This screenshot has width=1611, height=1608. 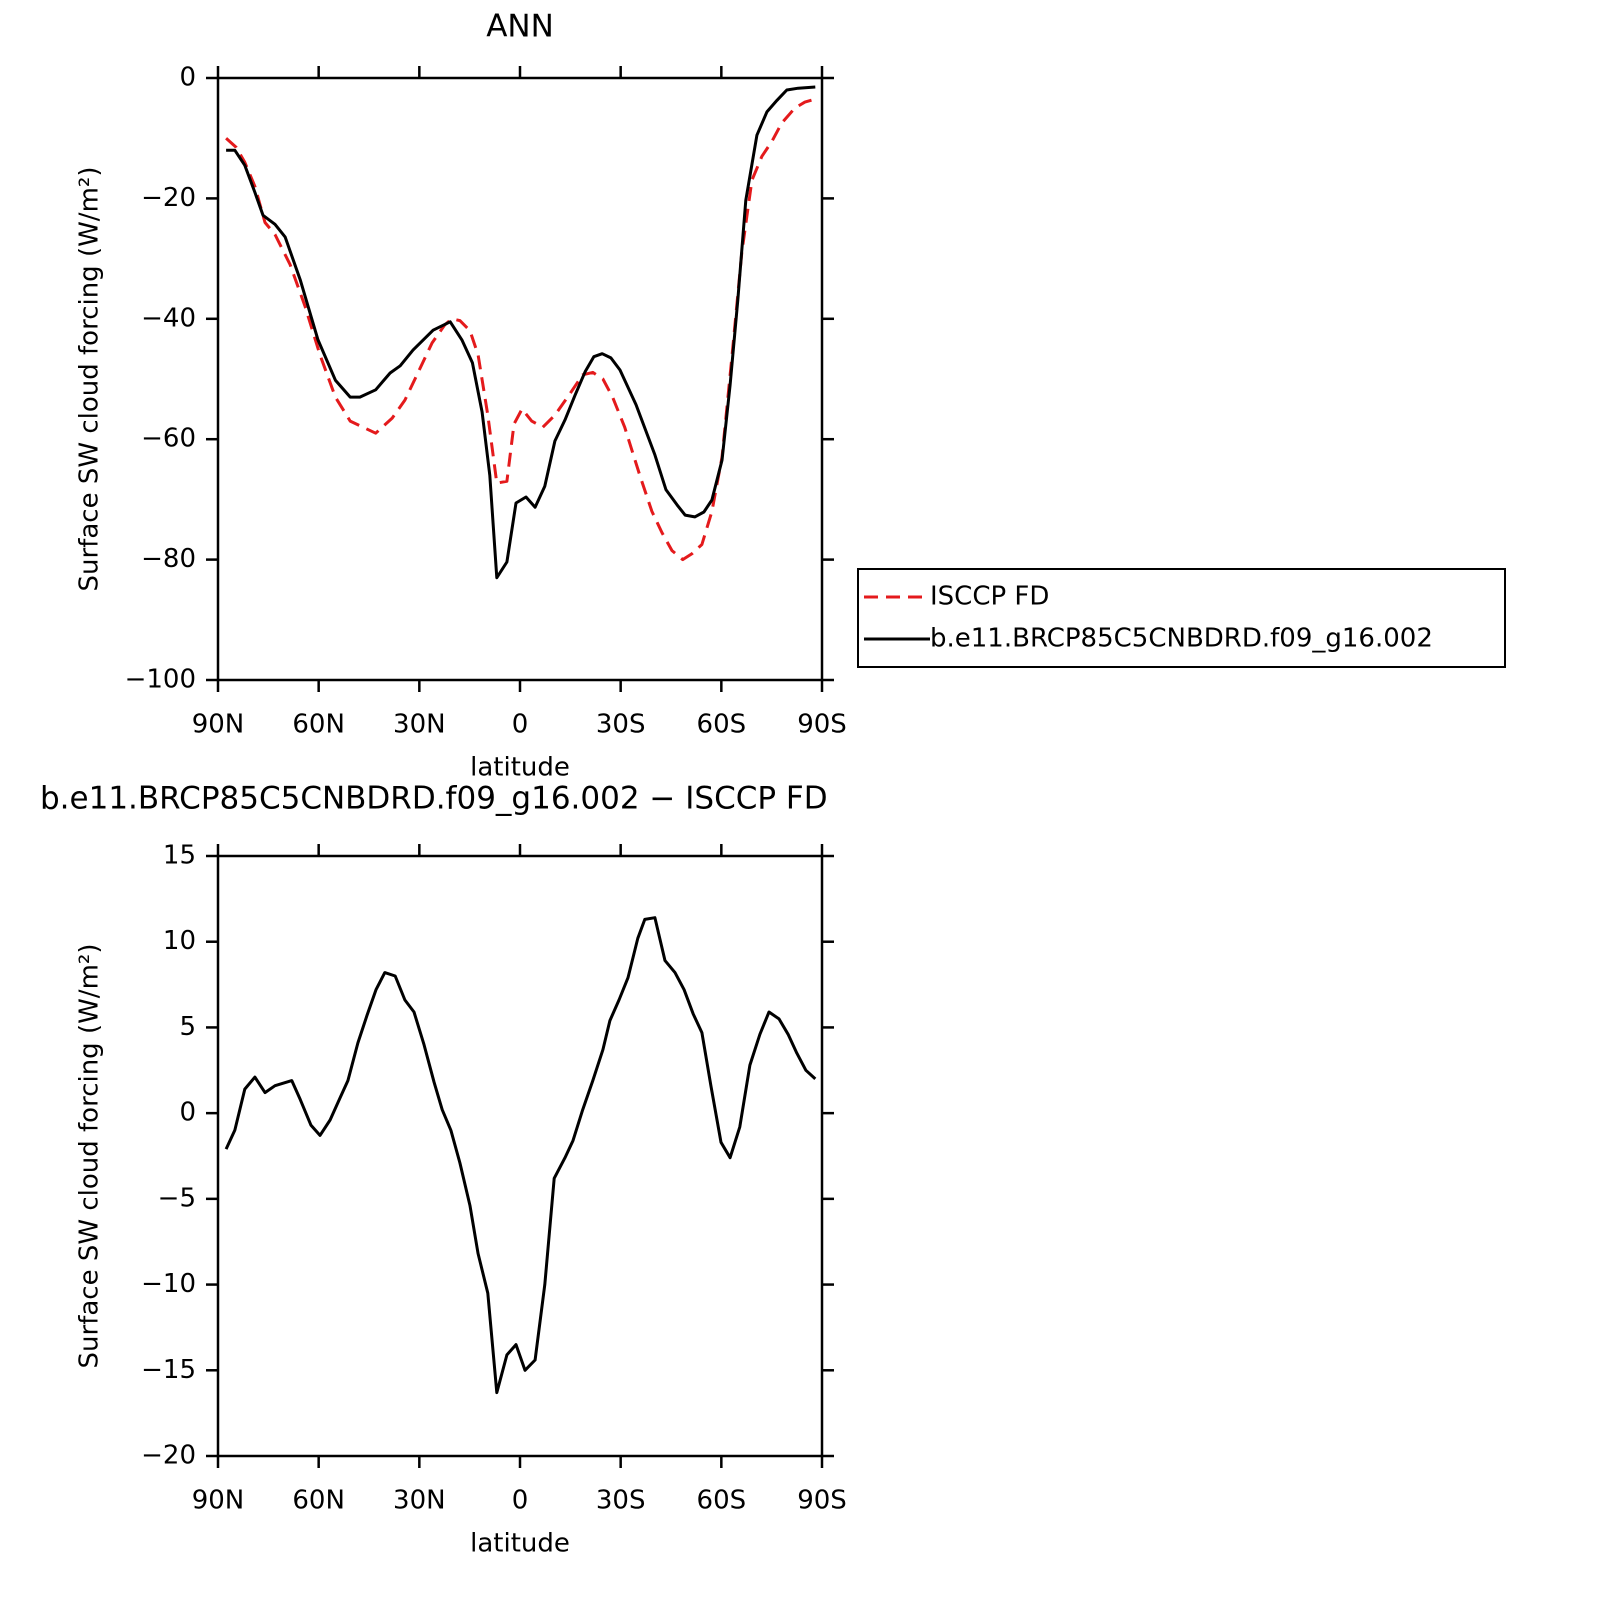 What do you see at coordinates (160, 680) in the screenshot?
I see `y-tick-label: −100` at bounding box center [160, 680].